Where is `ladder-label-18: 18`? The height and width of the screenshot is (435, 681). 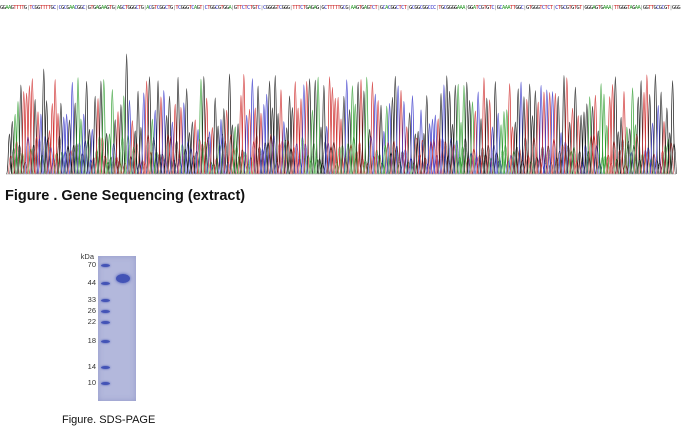 ladder-label-18: 18 is located at coordinates (91, 340).